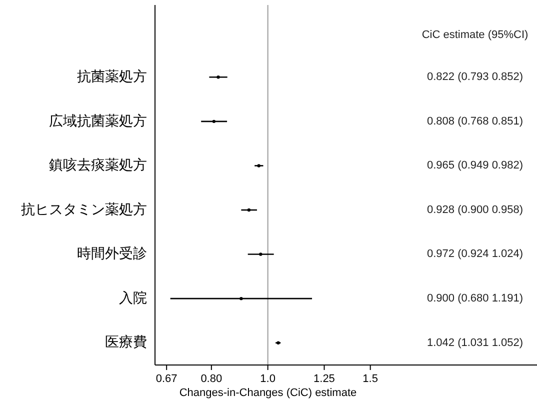 This screenshot has height=409, width=537. What do you see at coordinates (475, 121) in the screenshot?
I see `annotation: 0.808 (0.768 0.851)` at bounding box center [475, 121].